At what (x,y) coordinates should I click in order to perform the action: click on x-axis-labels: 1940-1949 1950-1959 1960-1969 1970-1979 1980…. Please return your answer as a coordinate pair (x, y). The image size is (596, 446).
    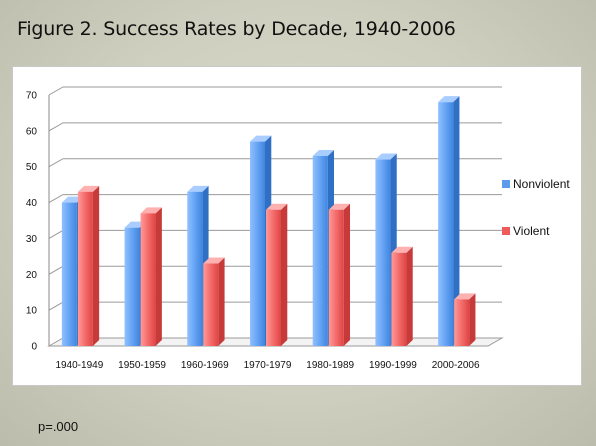
    Looking at the image, I should click on (267, 365).